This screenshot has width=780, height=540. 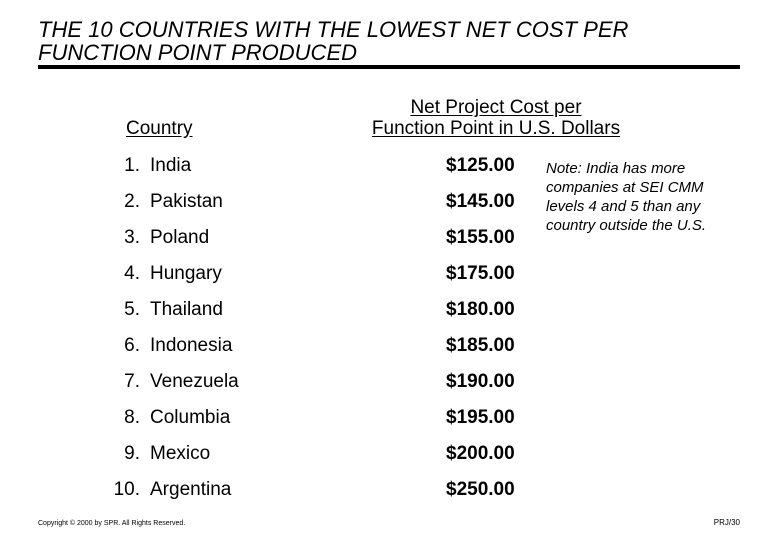 I want to click on cost-column-header-line-1: Net Project Cost per, so click(x=496, y=107).